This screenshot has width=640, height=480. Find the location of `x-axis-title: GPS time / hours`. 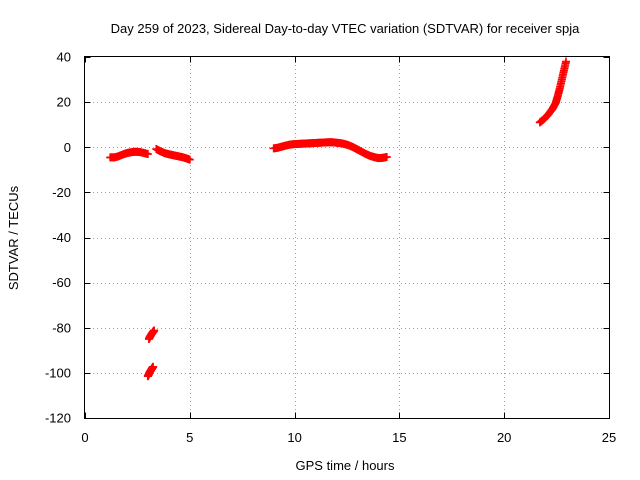

x-axis-title: GPS time / hours is located at coordinates (345, 465).